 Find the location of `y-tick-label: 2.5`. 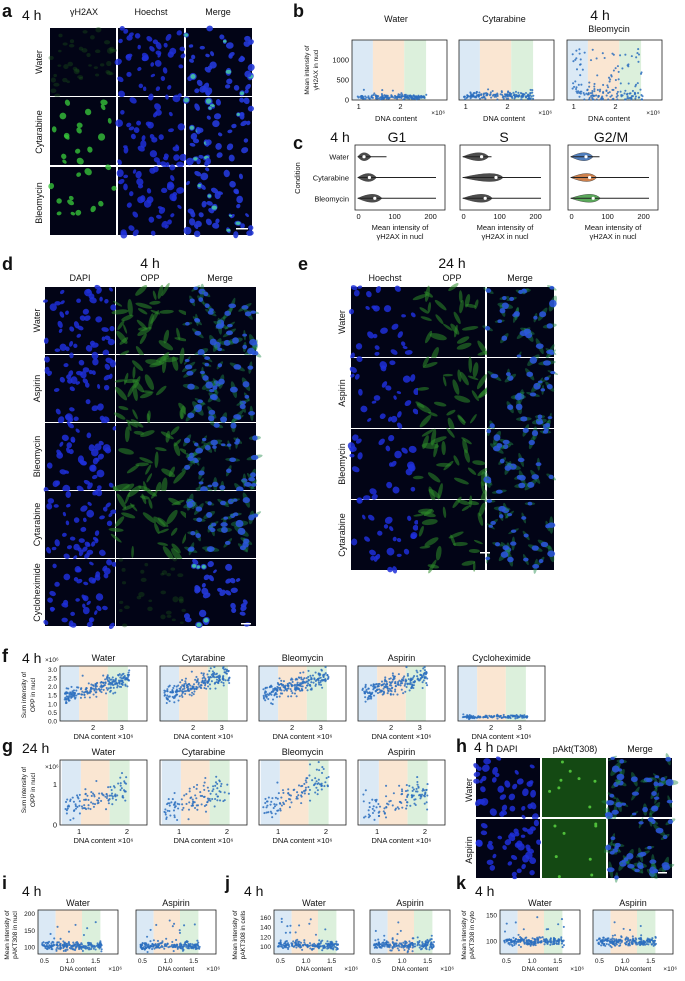

y-tick-label: 2.5 is located at coordinates (52, 679).